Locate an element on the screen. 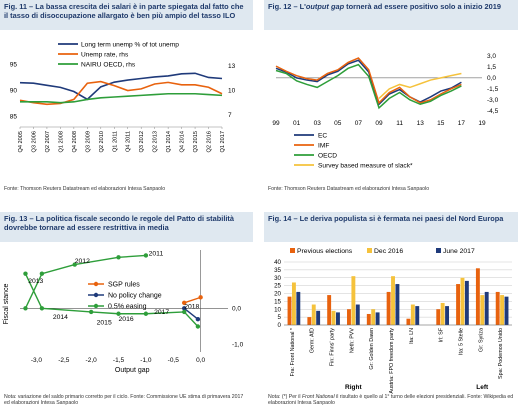 This screenshot has width=518, height=415. fig13-x-tick: -1,0 is located at coordinates (146, 360).